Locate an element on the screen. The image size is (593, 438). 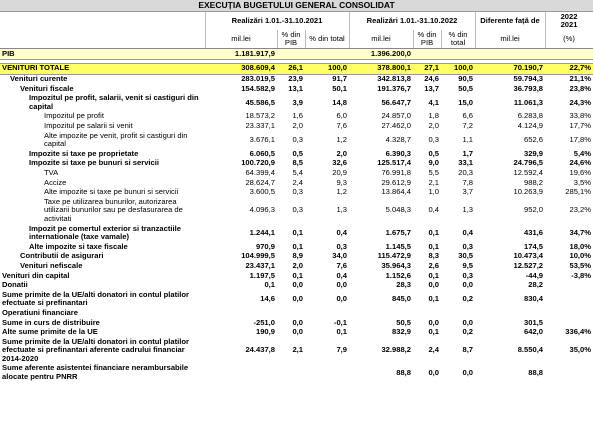
row-label: Accize is located at coordinates (55, 182).